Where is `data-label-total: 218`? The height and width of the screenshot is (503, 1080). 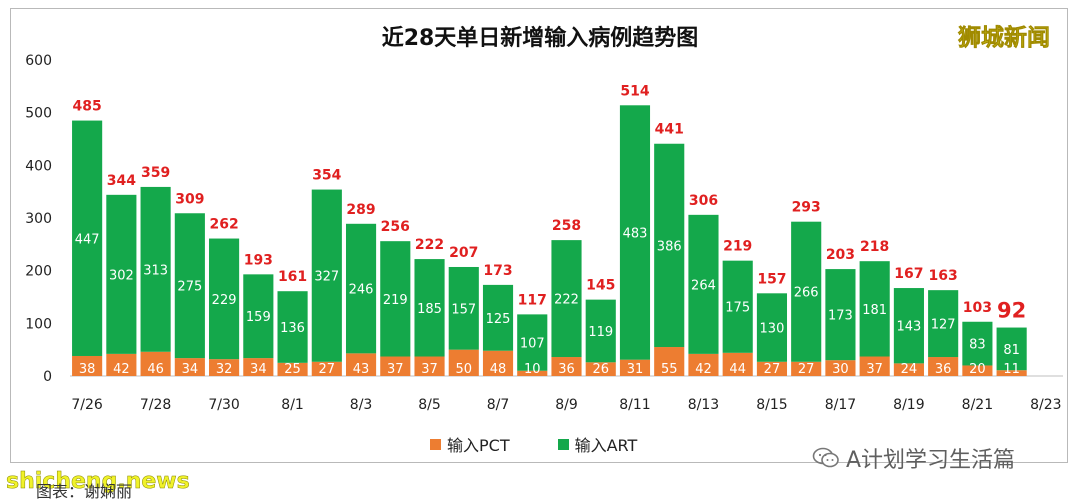 data-label-total: 218 is located at coordinates (874, 247).